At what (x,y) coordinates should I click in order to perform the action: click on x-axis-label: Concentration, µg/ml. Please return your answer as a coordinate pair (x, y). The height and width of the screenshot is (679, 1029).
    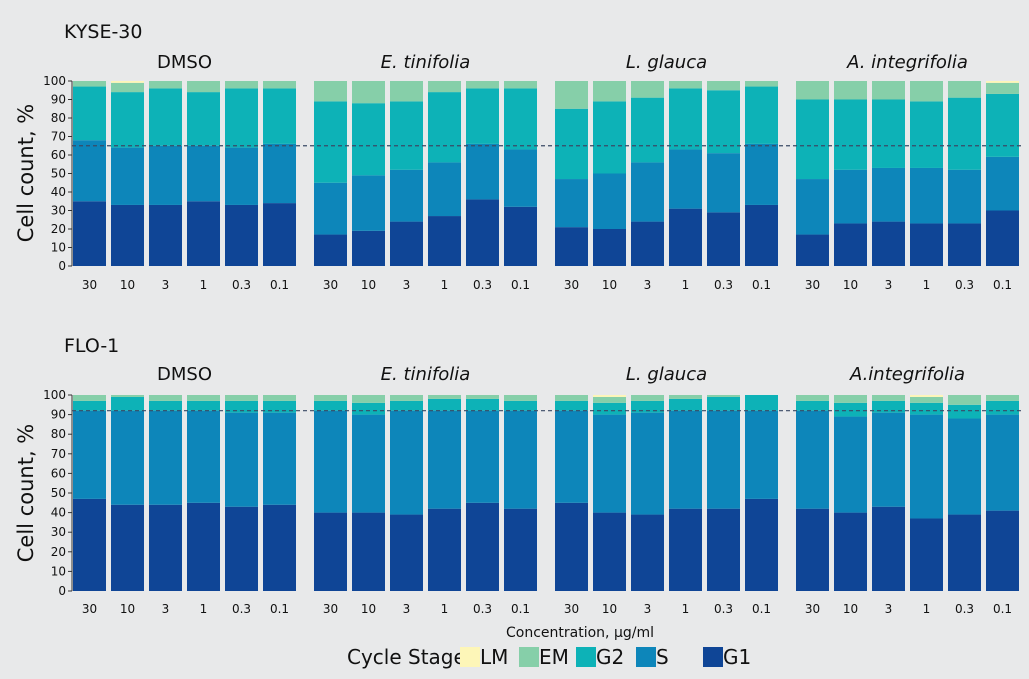
    Looking at the image, I should click on (580, 633).